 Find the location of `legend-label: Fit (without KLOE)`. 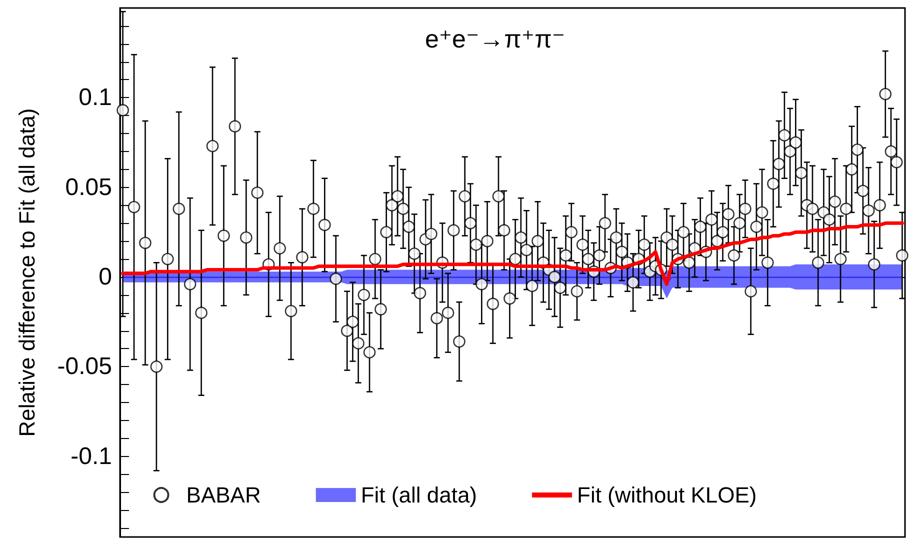

legend-label: Fit (without KLOE) is located at coordinates (667, 495).